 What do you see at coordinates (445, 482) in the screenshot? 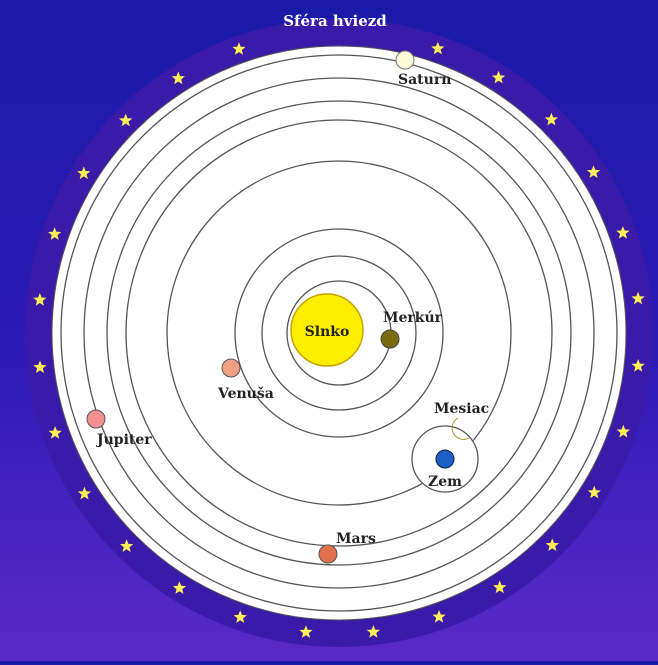
I see `zem-label: Zem` at bounding box center [445, 482].